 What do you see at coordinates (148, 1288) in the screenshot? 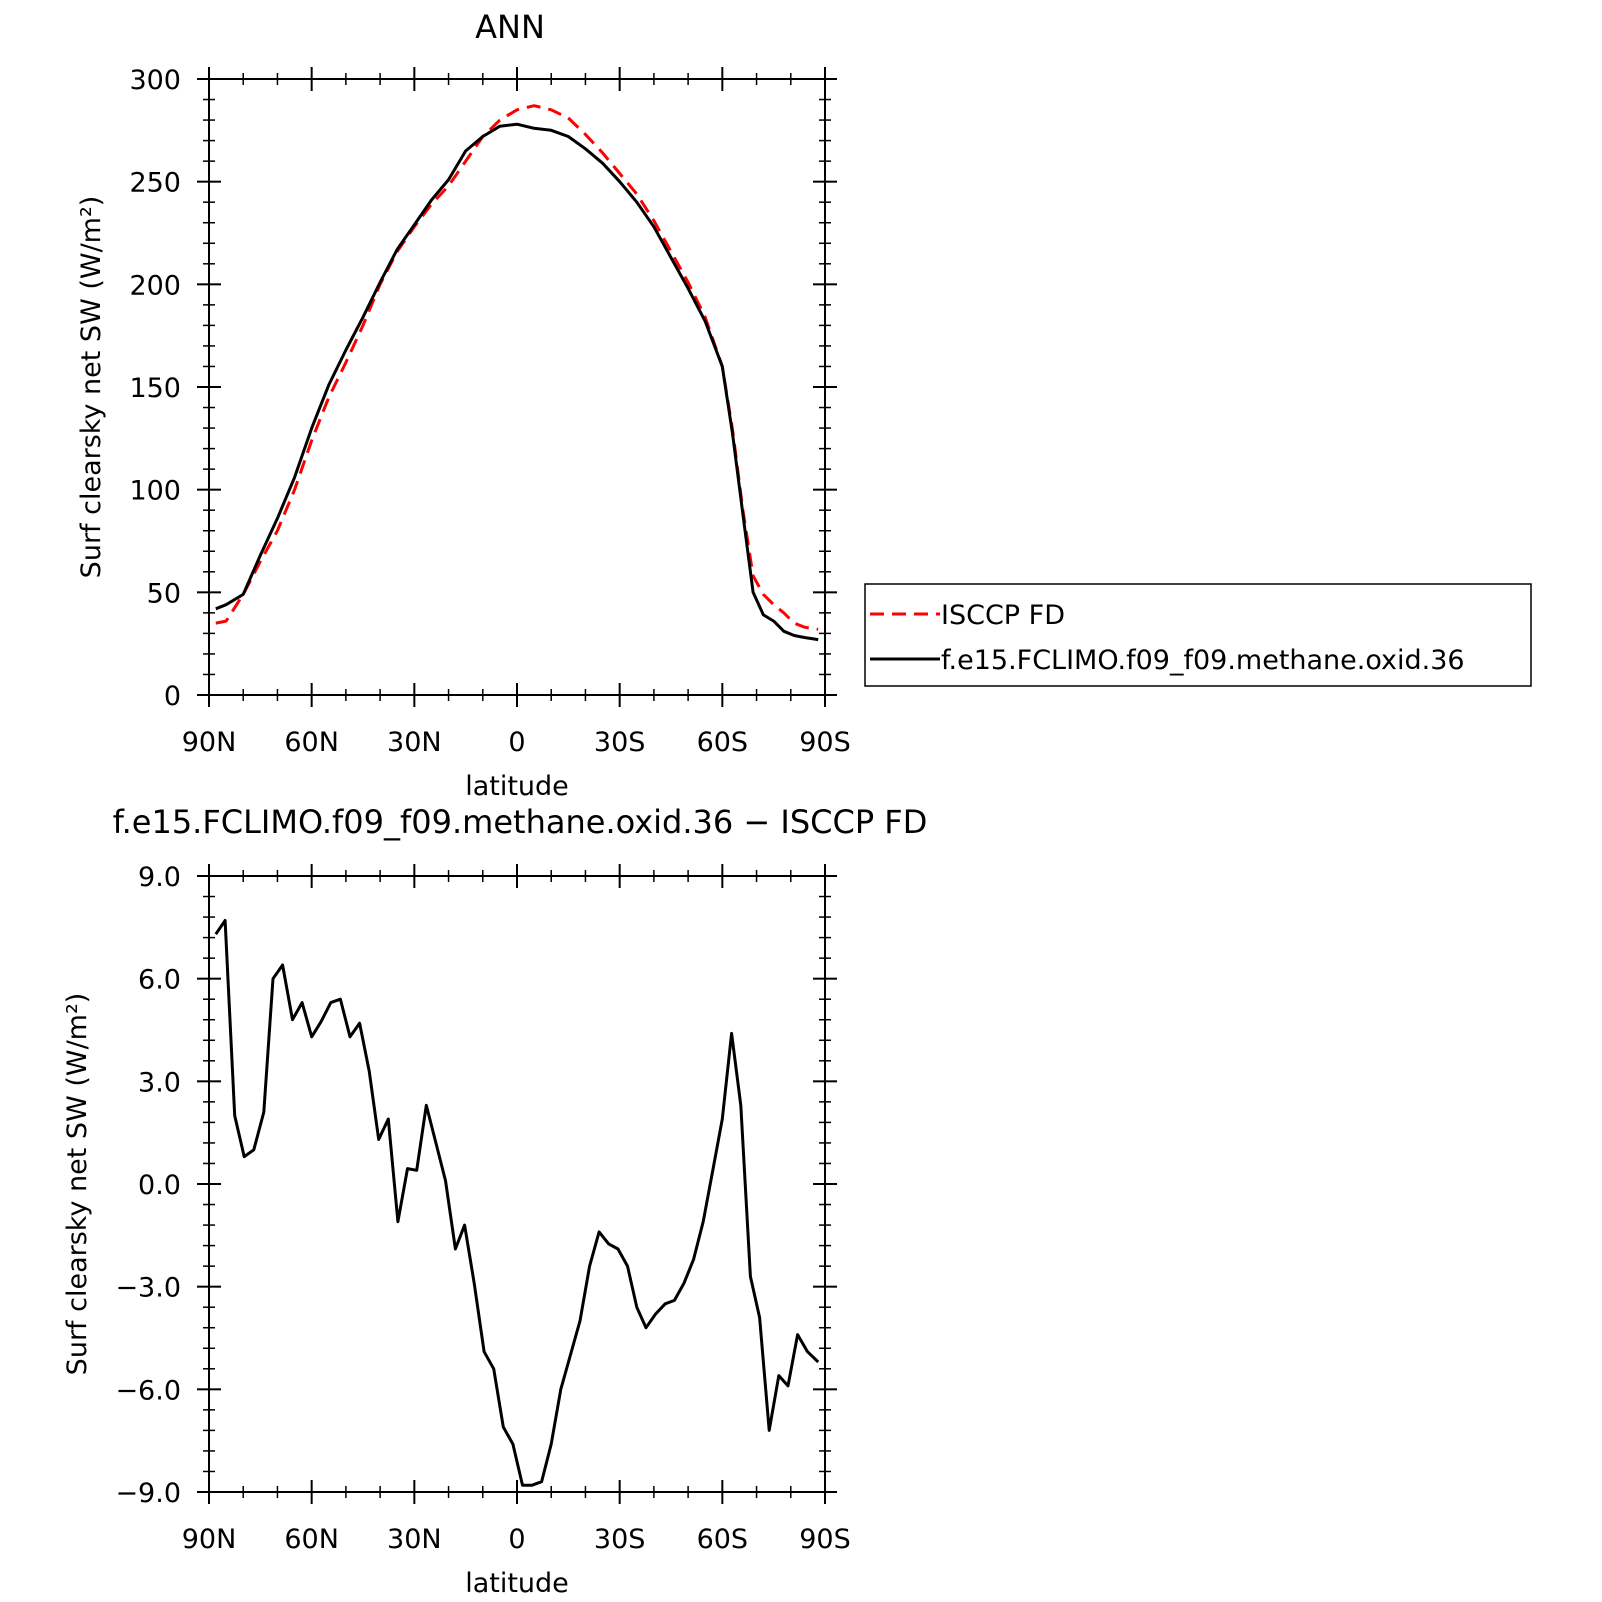
I see `bottom-y-tick-label: −3.0` at bounding box center [148, 1288].